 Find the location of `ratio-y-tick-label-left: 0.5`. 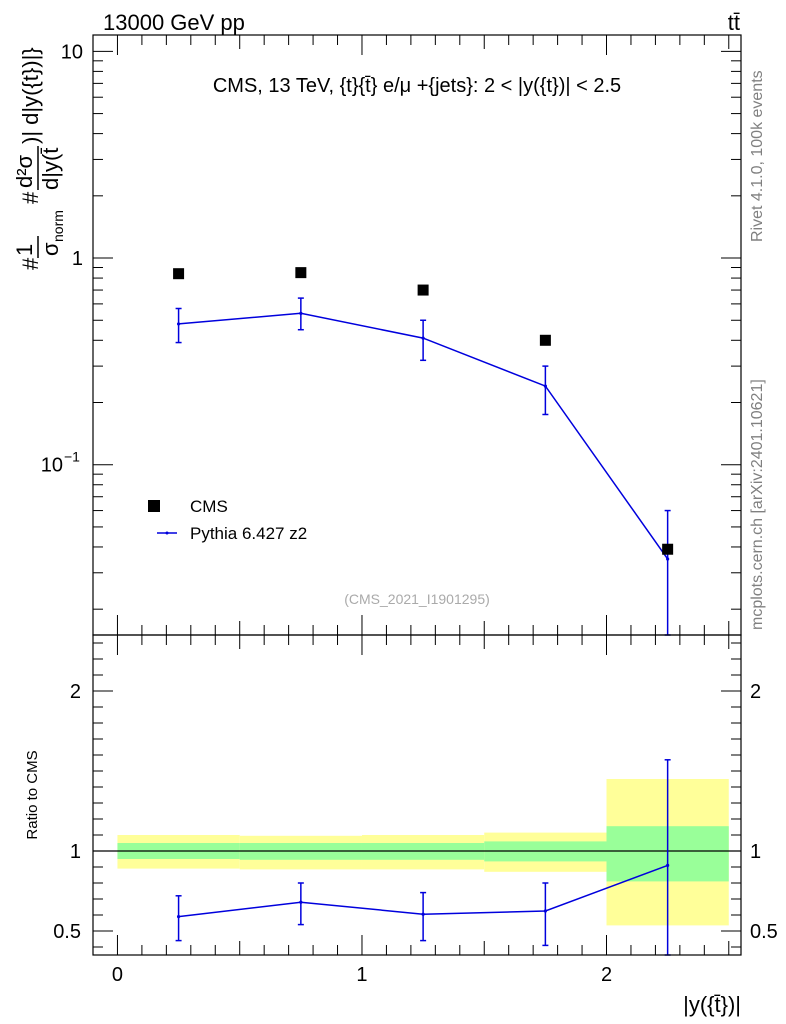

ratio-y-tick-label-left: 0.5 is located at coordinates (67, 932).